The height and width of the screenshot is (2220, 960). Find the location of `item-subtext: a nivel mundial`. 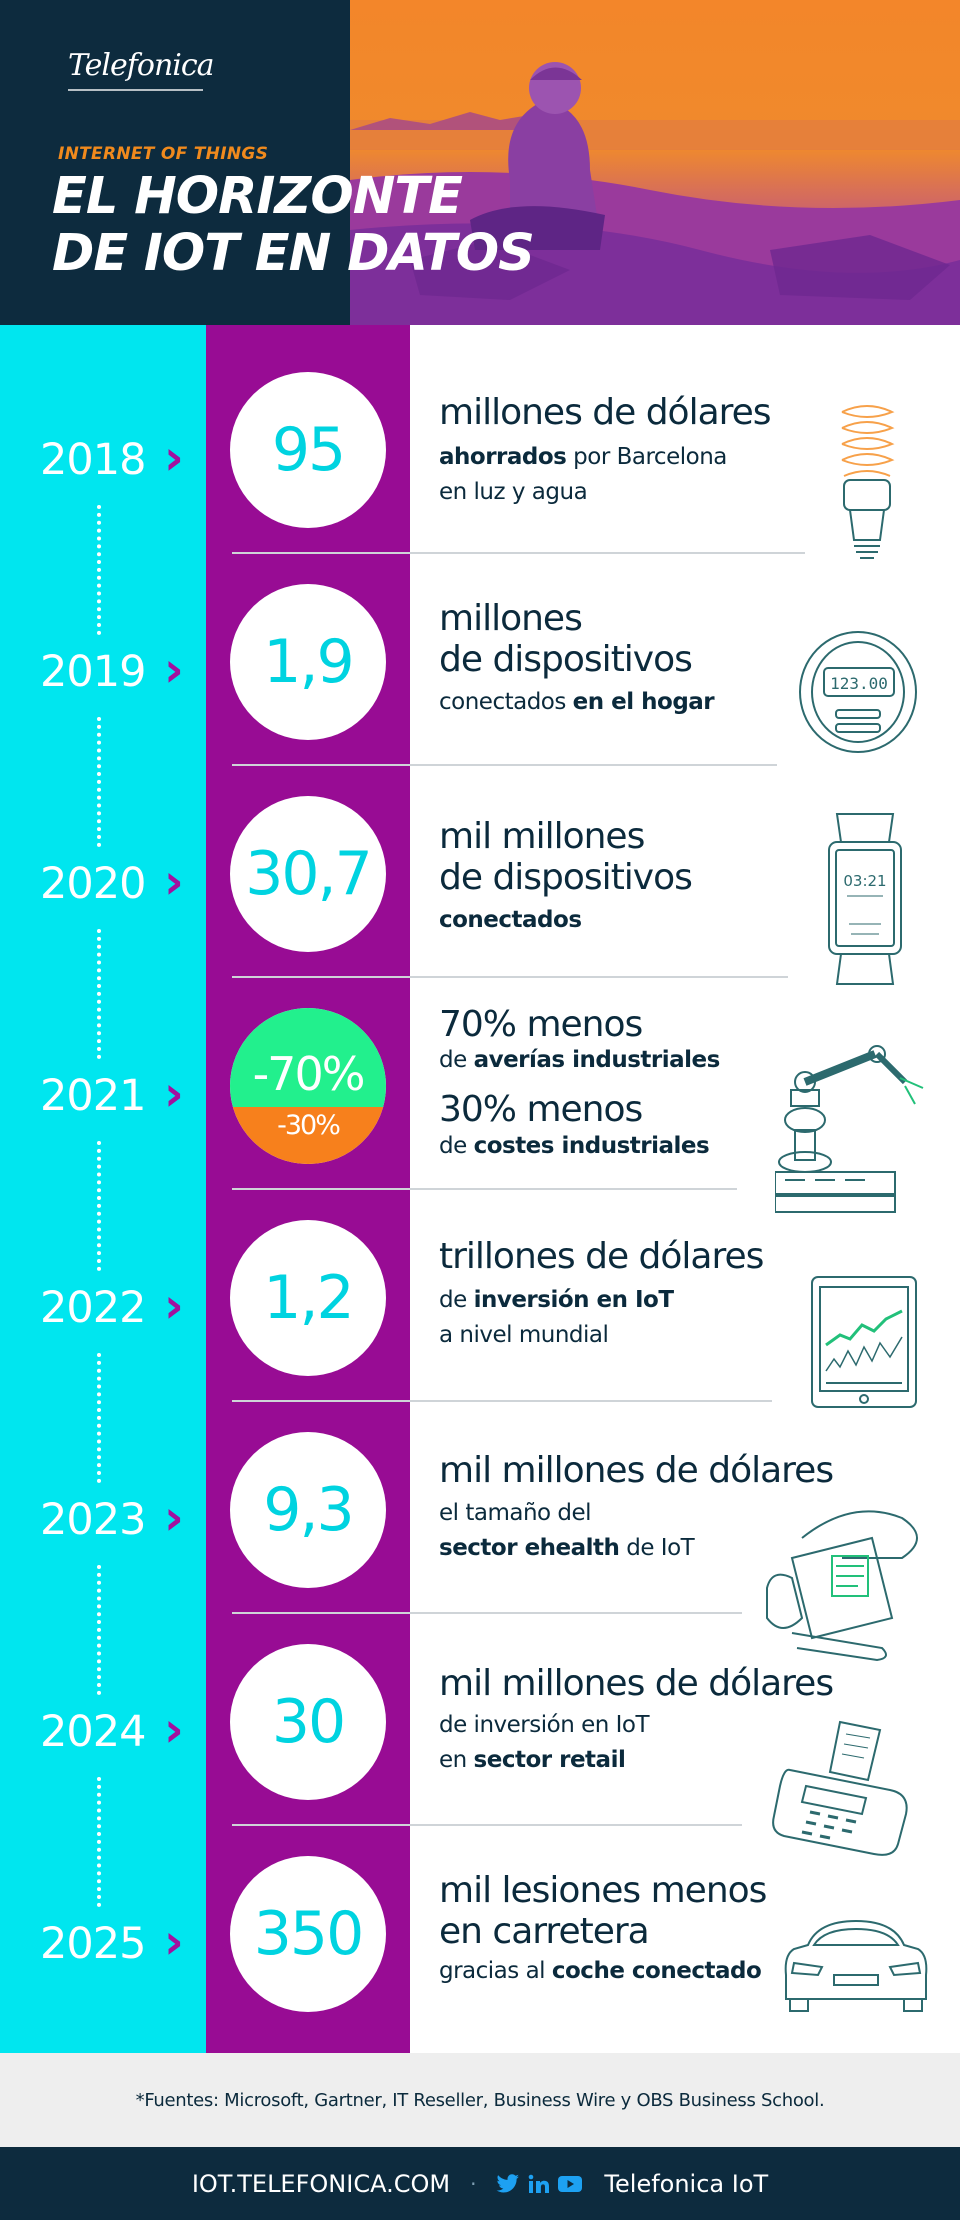

item-subtext: a nivel mundial is located at coordinates (524, 1335).